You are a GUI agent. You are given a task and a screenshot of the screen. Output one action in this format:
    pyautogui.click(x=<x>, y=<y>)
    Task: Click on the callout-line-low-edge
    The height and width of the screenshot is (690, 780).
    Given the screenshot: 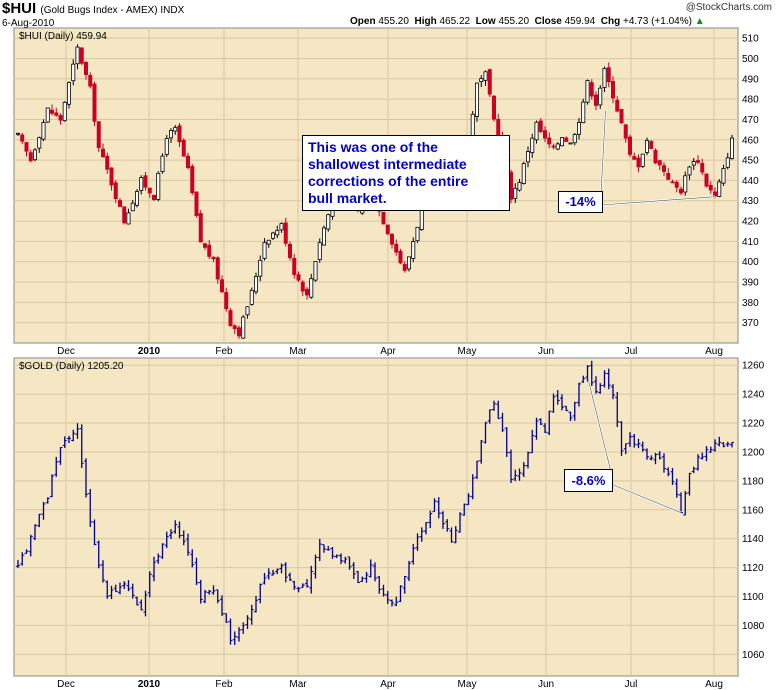 What is the action you would take?
    pyautogui.click(x=658, y=201)
    